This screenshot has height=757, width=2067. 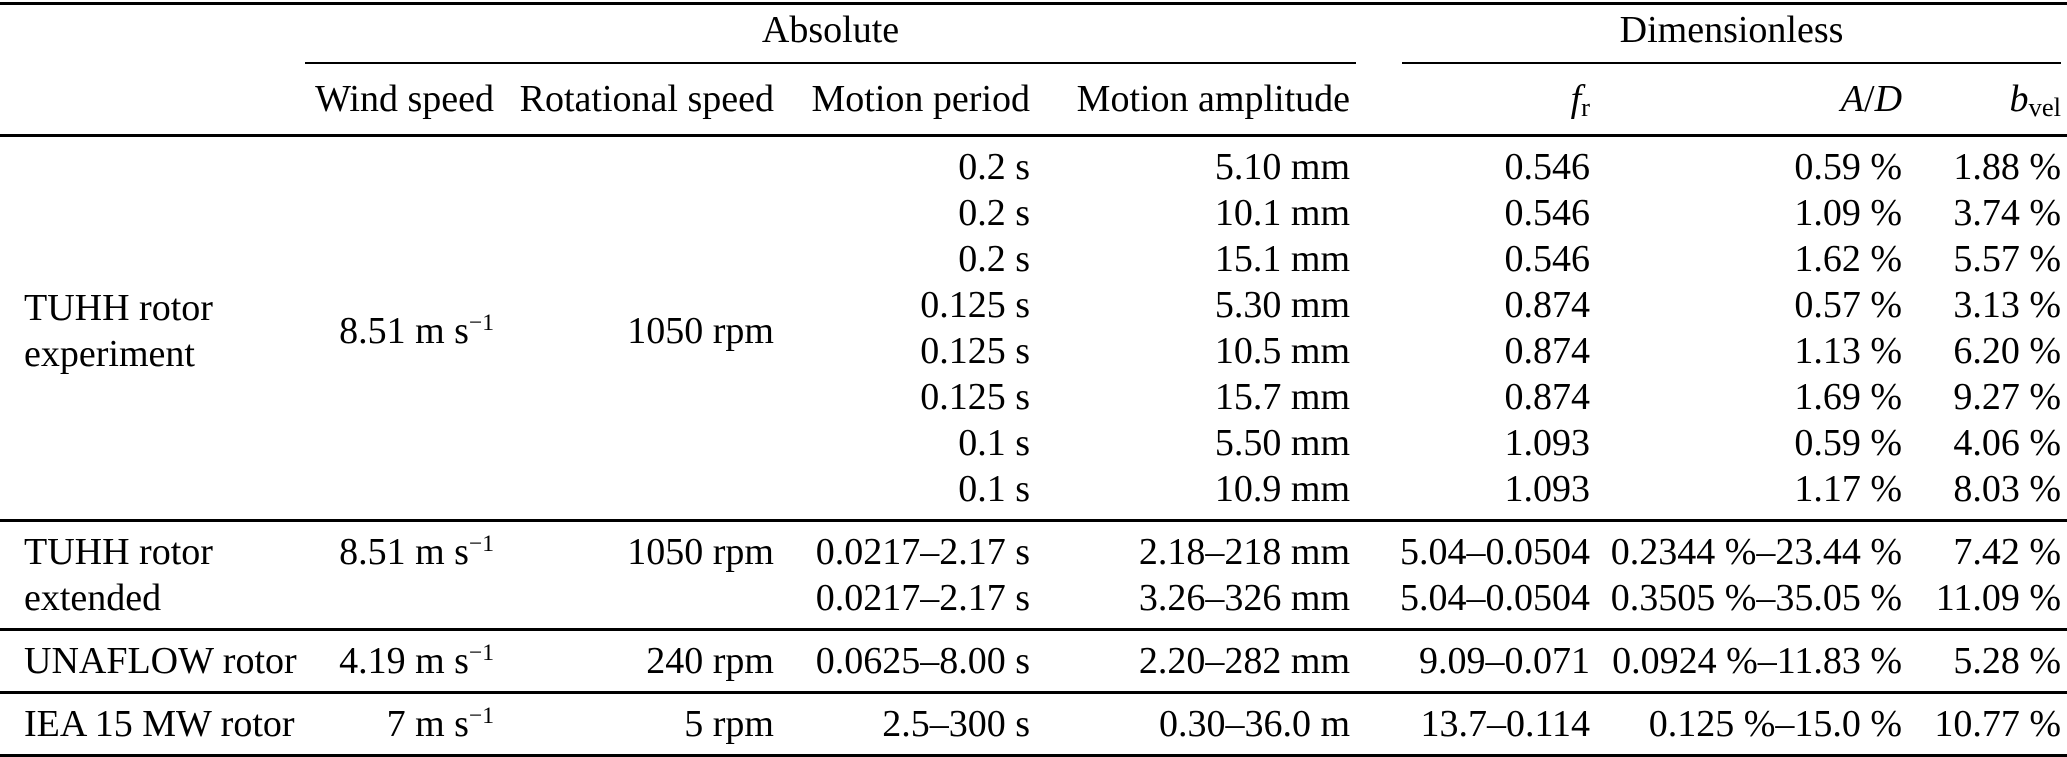 I want to click on table-row: 0.2 s 15.1 mm 0.546 1.62 % 5.57 %, so click(x=1033, y=259).